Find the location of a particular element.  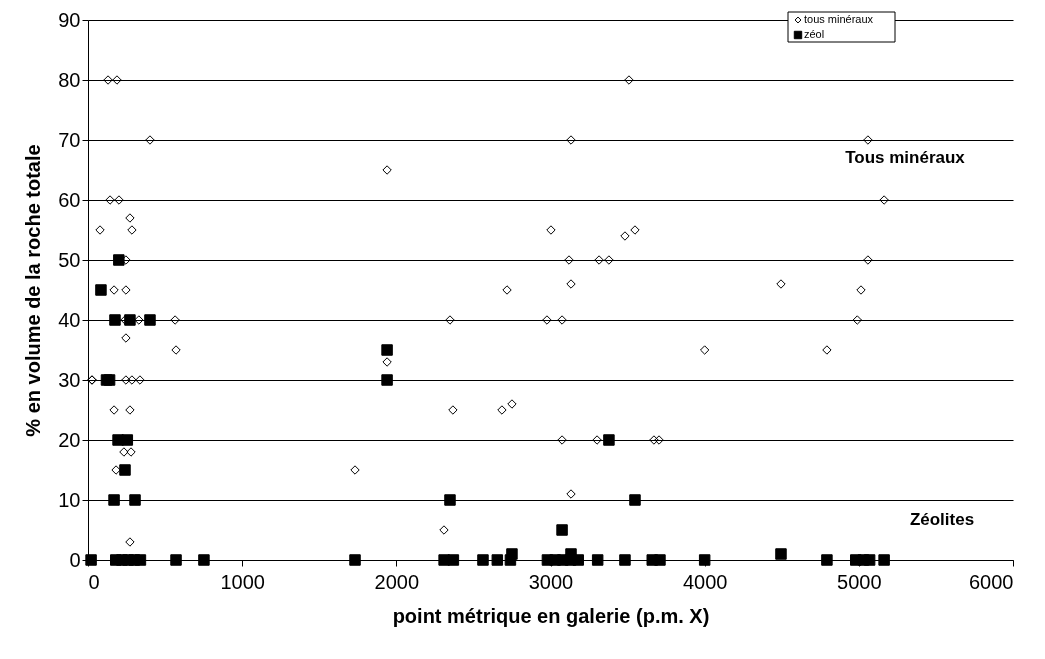

x-tick-label: 6000 is located at coordinates (991, 581).